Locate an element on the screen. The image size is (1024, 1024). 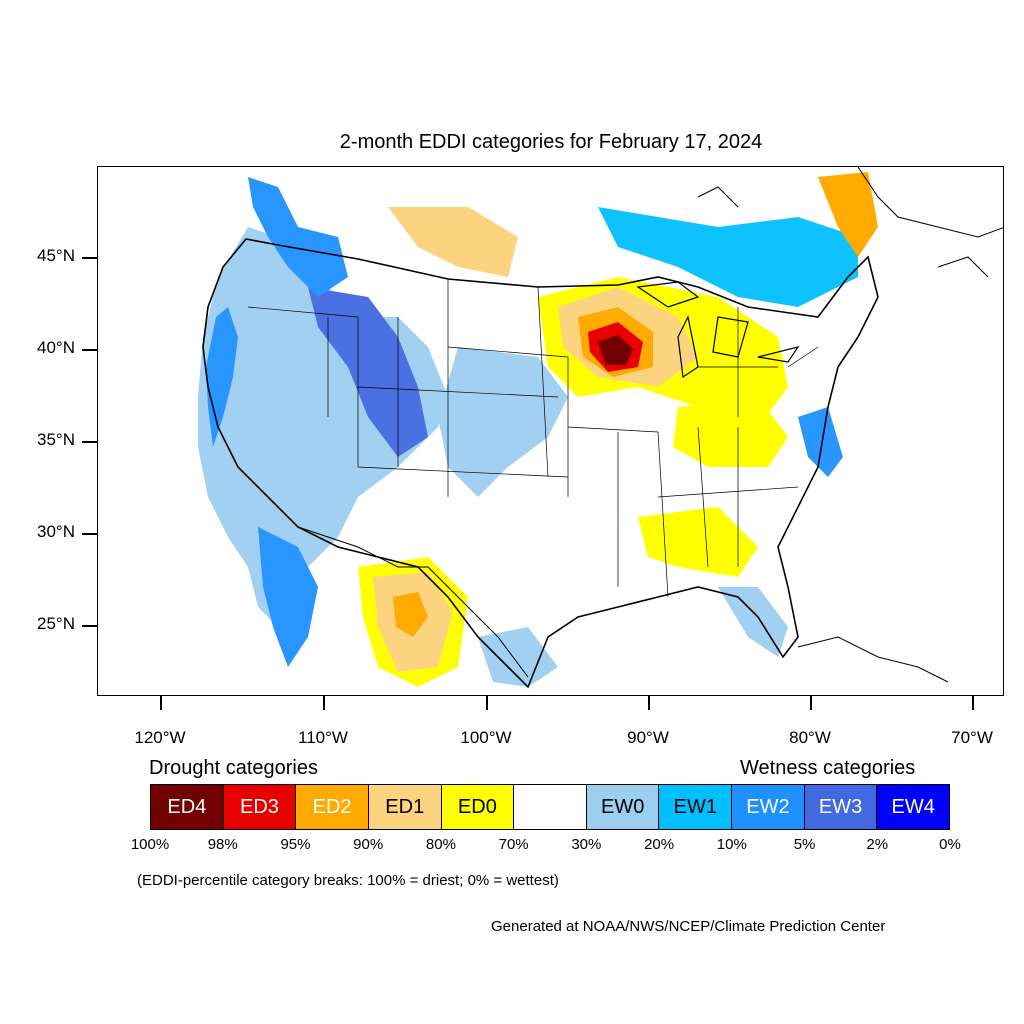
legend-box-ed0: ED0 is located at coordinates (478, 807).